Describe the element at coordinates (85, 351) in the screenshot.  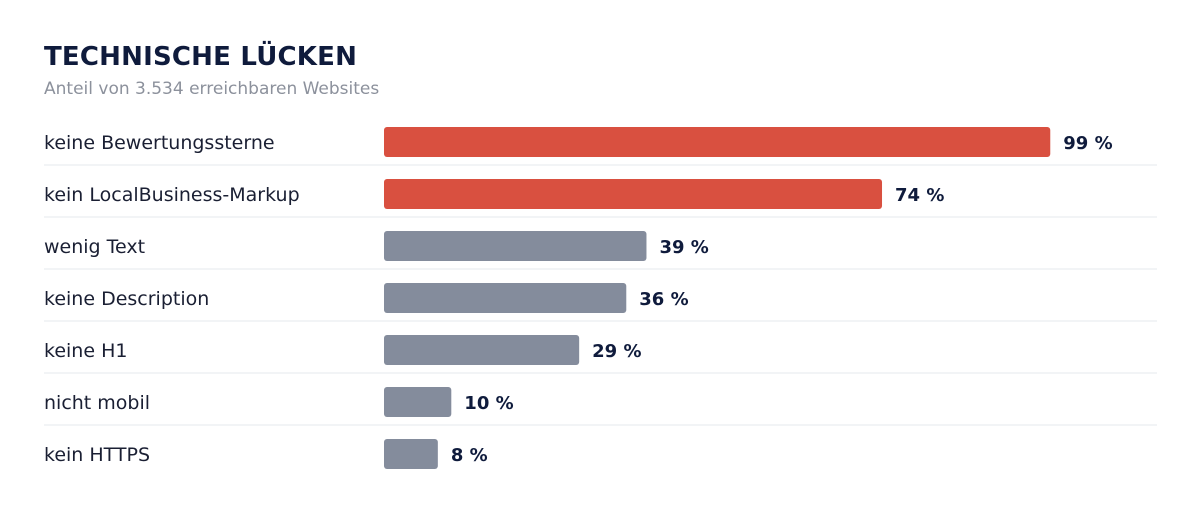
I see `category-label: keine H1` at that location.